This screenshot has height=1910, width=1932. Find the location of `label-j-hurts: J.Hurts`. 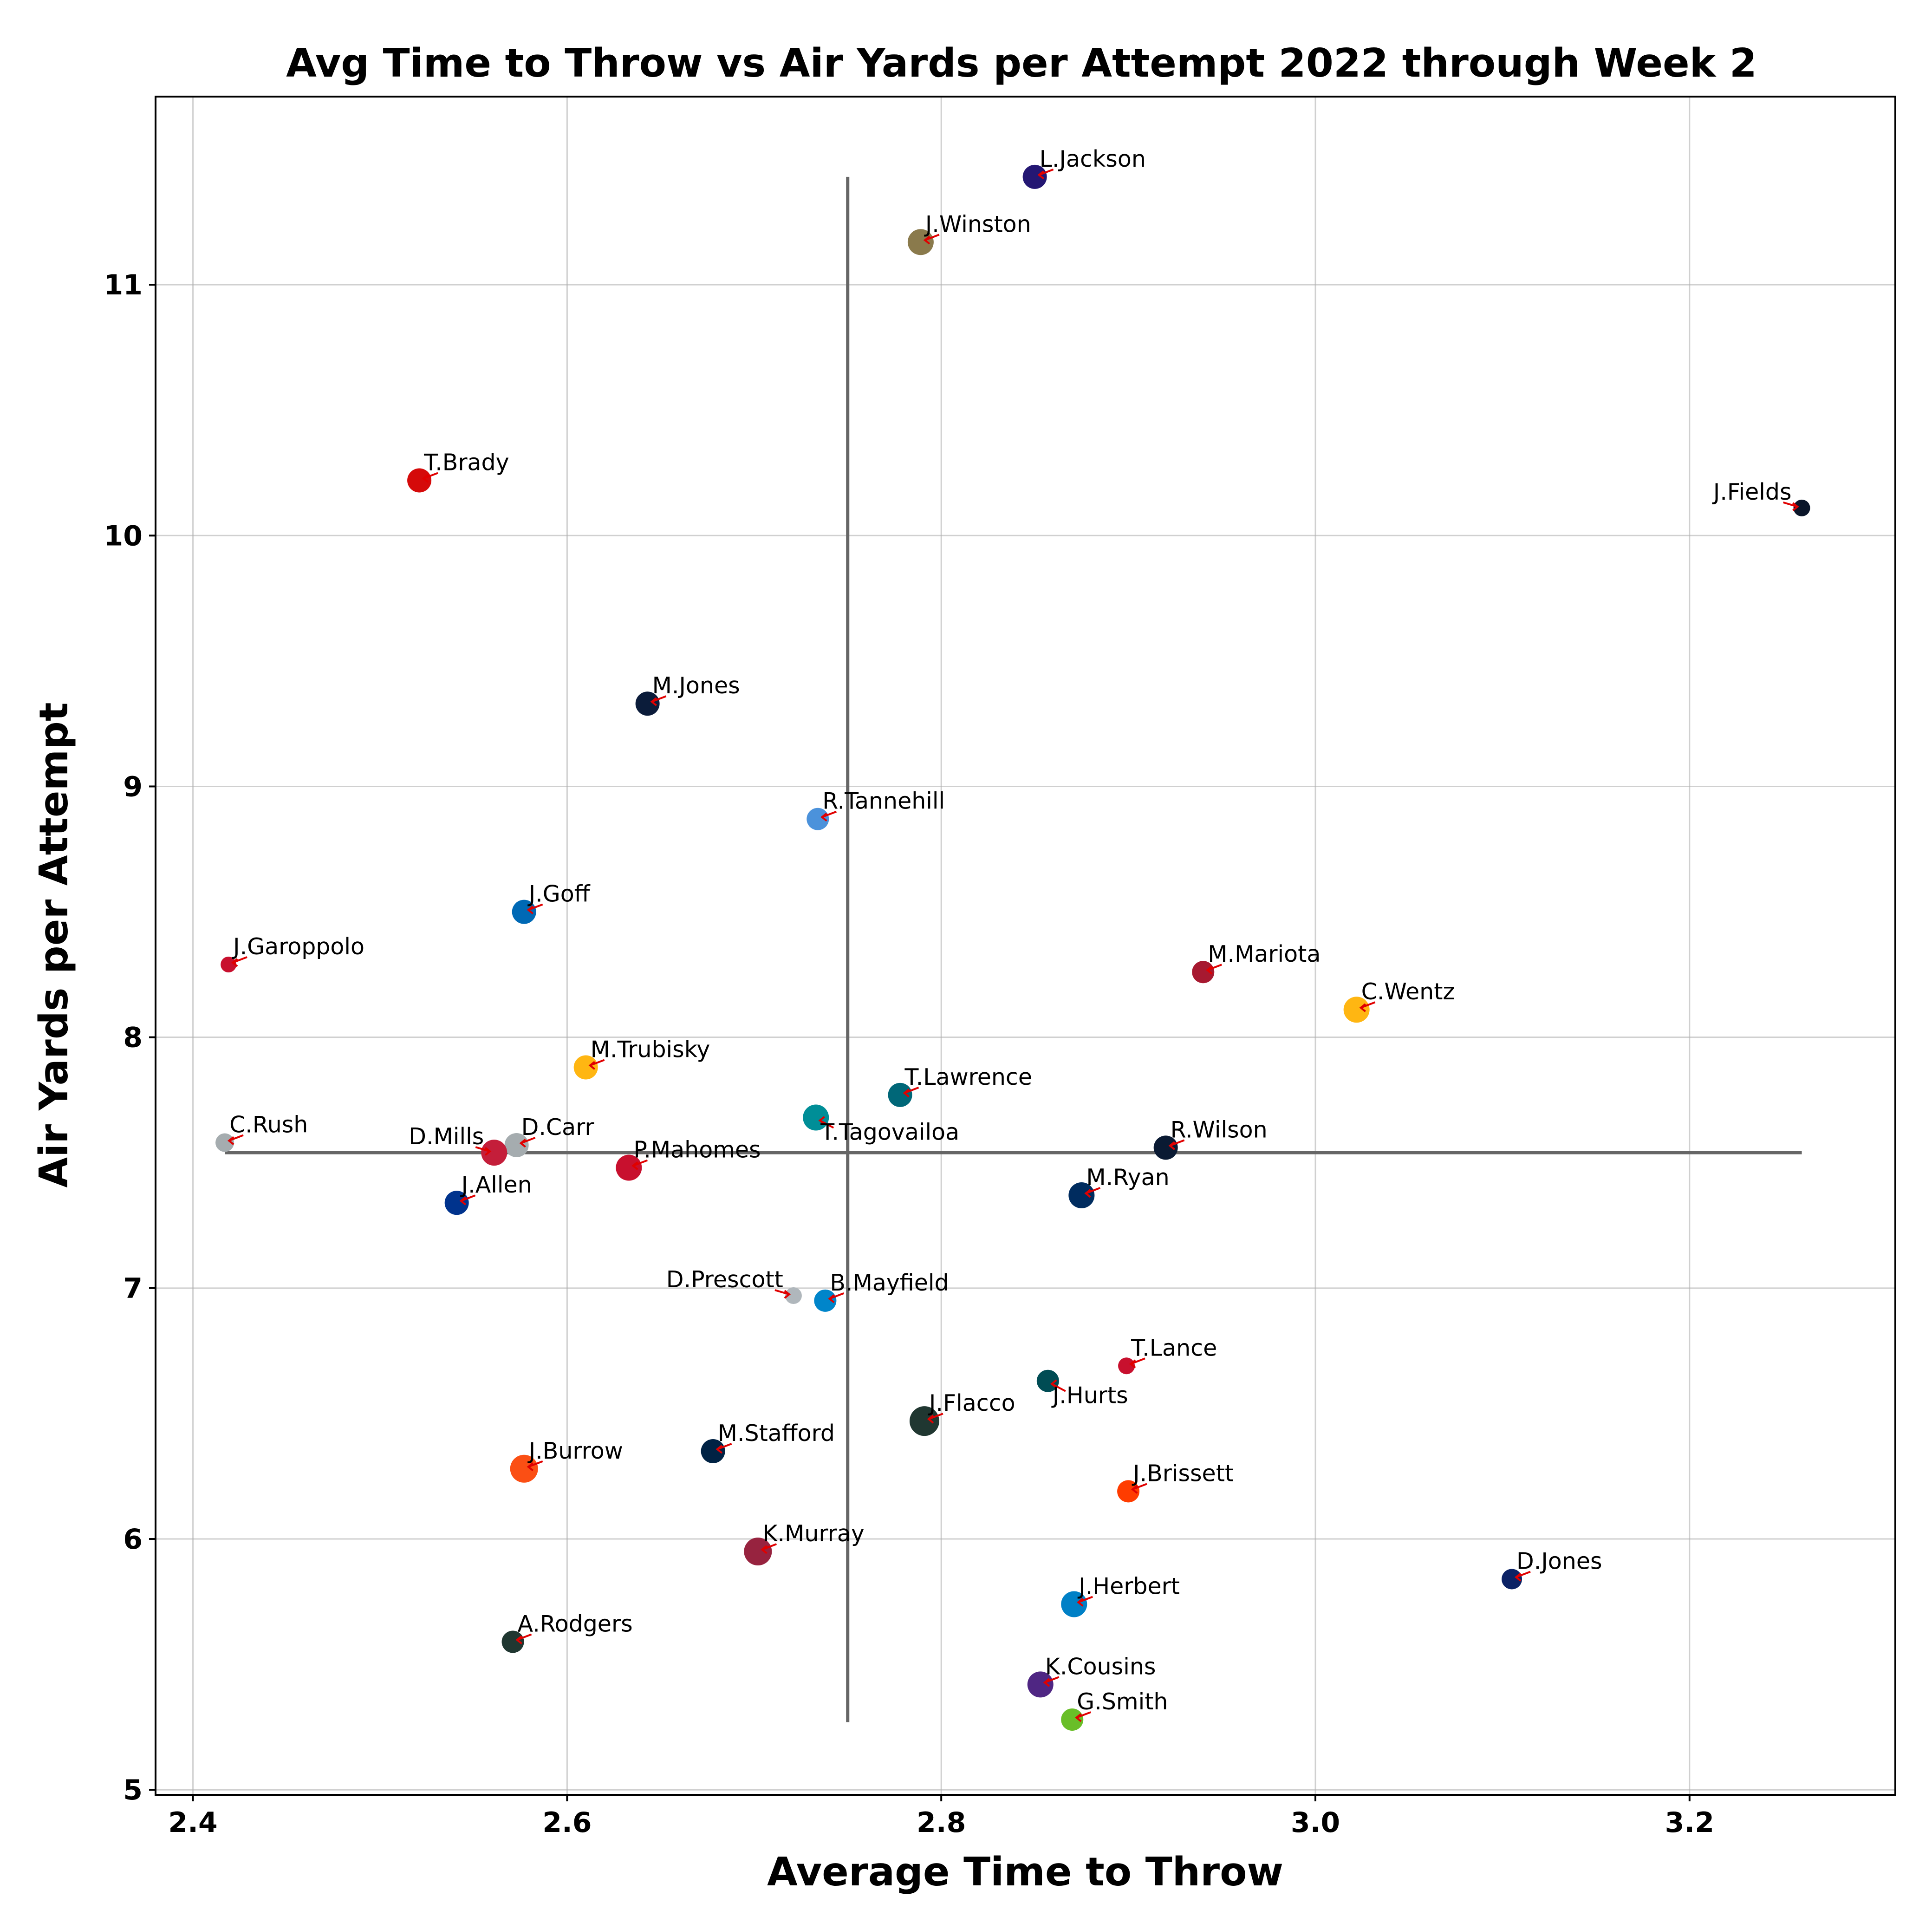

label-j-hurts: J.Hurts is located at coordinates (1089, 1395).